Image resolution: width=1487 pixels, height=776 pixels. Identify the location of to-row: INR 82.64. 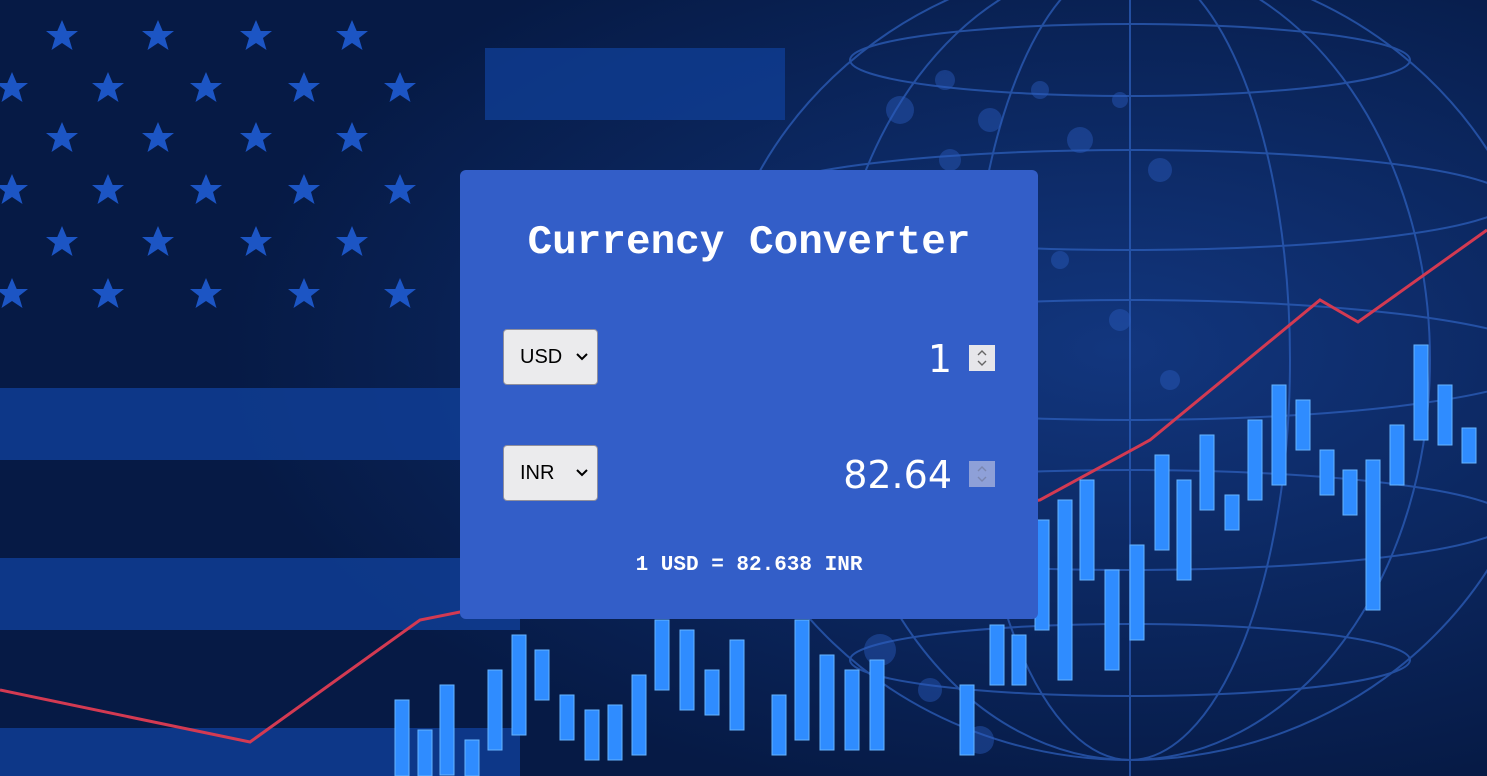
(749, 474).